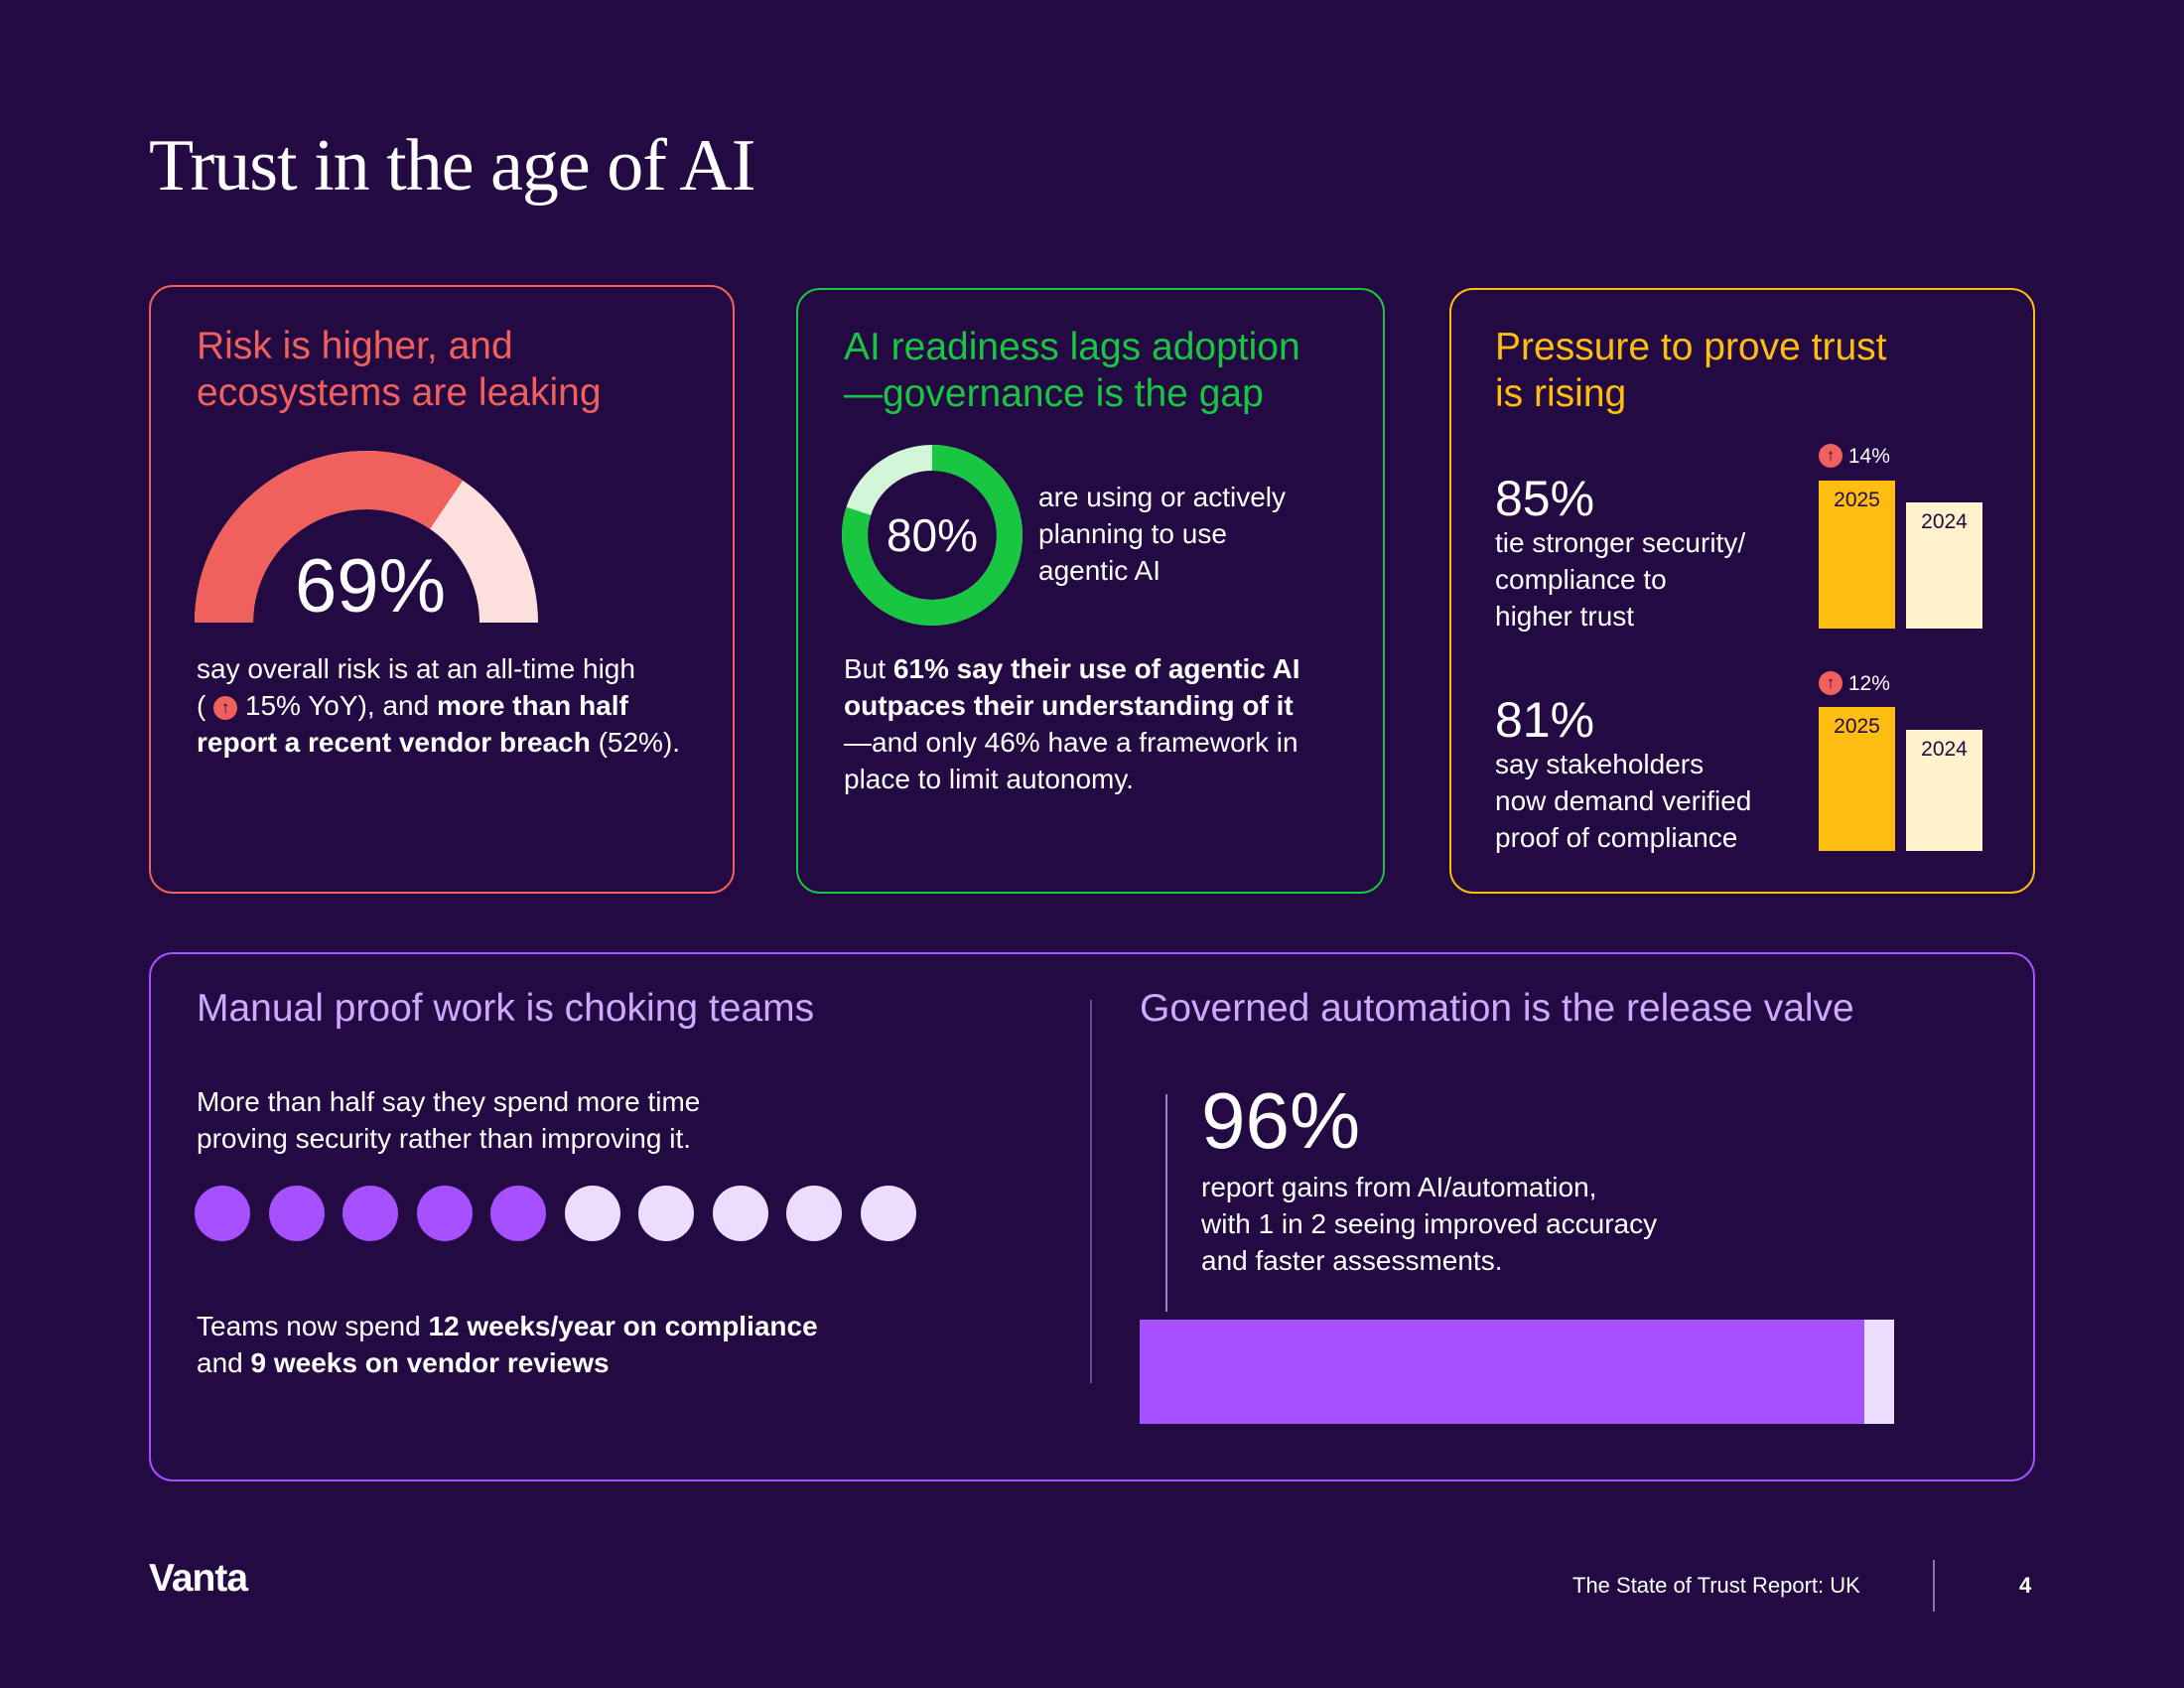 This screenshot has width=2184, height=1688. I want to click on stat1-change: ↑ 14%, so click(1854, 457).